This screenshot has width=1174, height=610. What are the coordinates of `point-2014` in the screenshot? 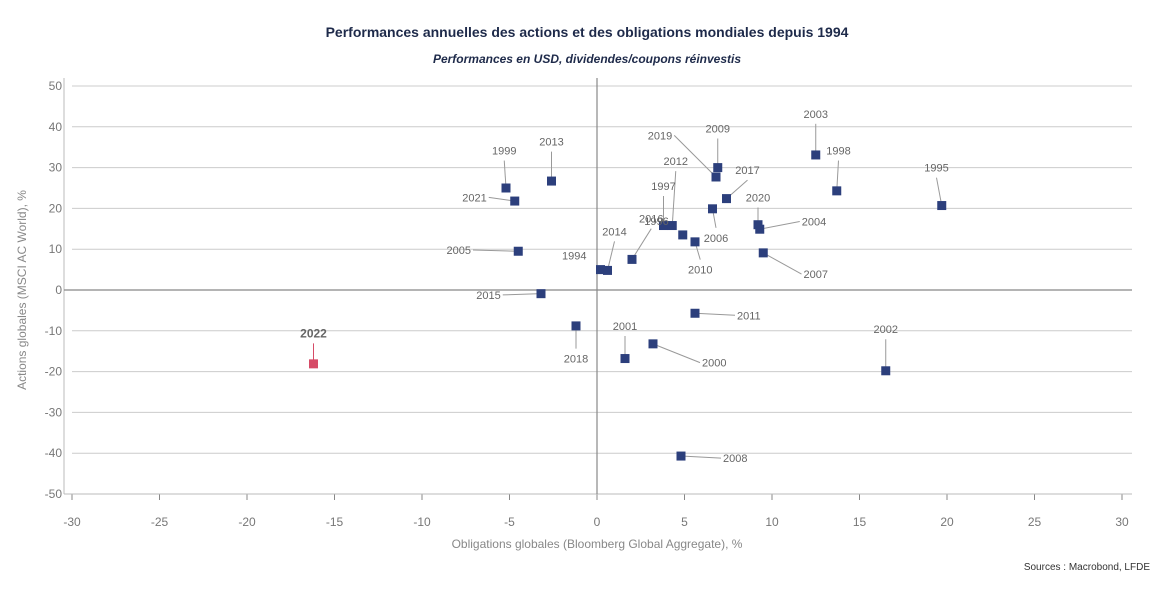 It's located at (607, 270).